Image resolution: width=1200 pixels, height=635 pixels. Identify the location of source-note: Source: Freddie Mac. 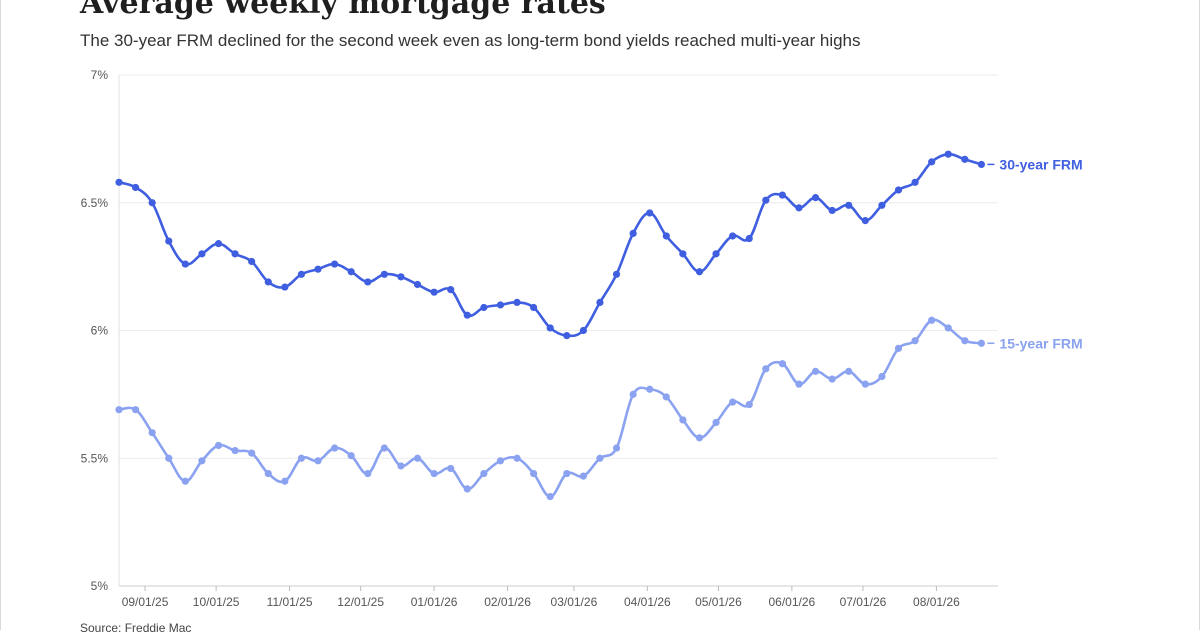
(136, 628).